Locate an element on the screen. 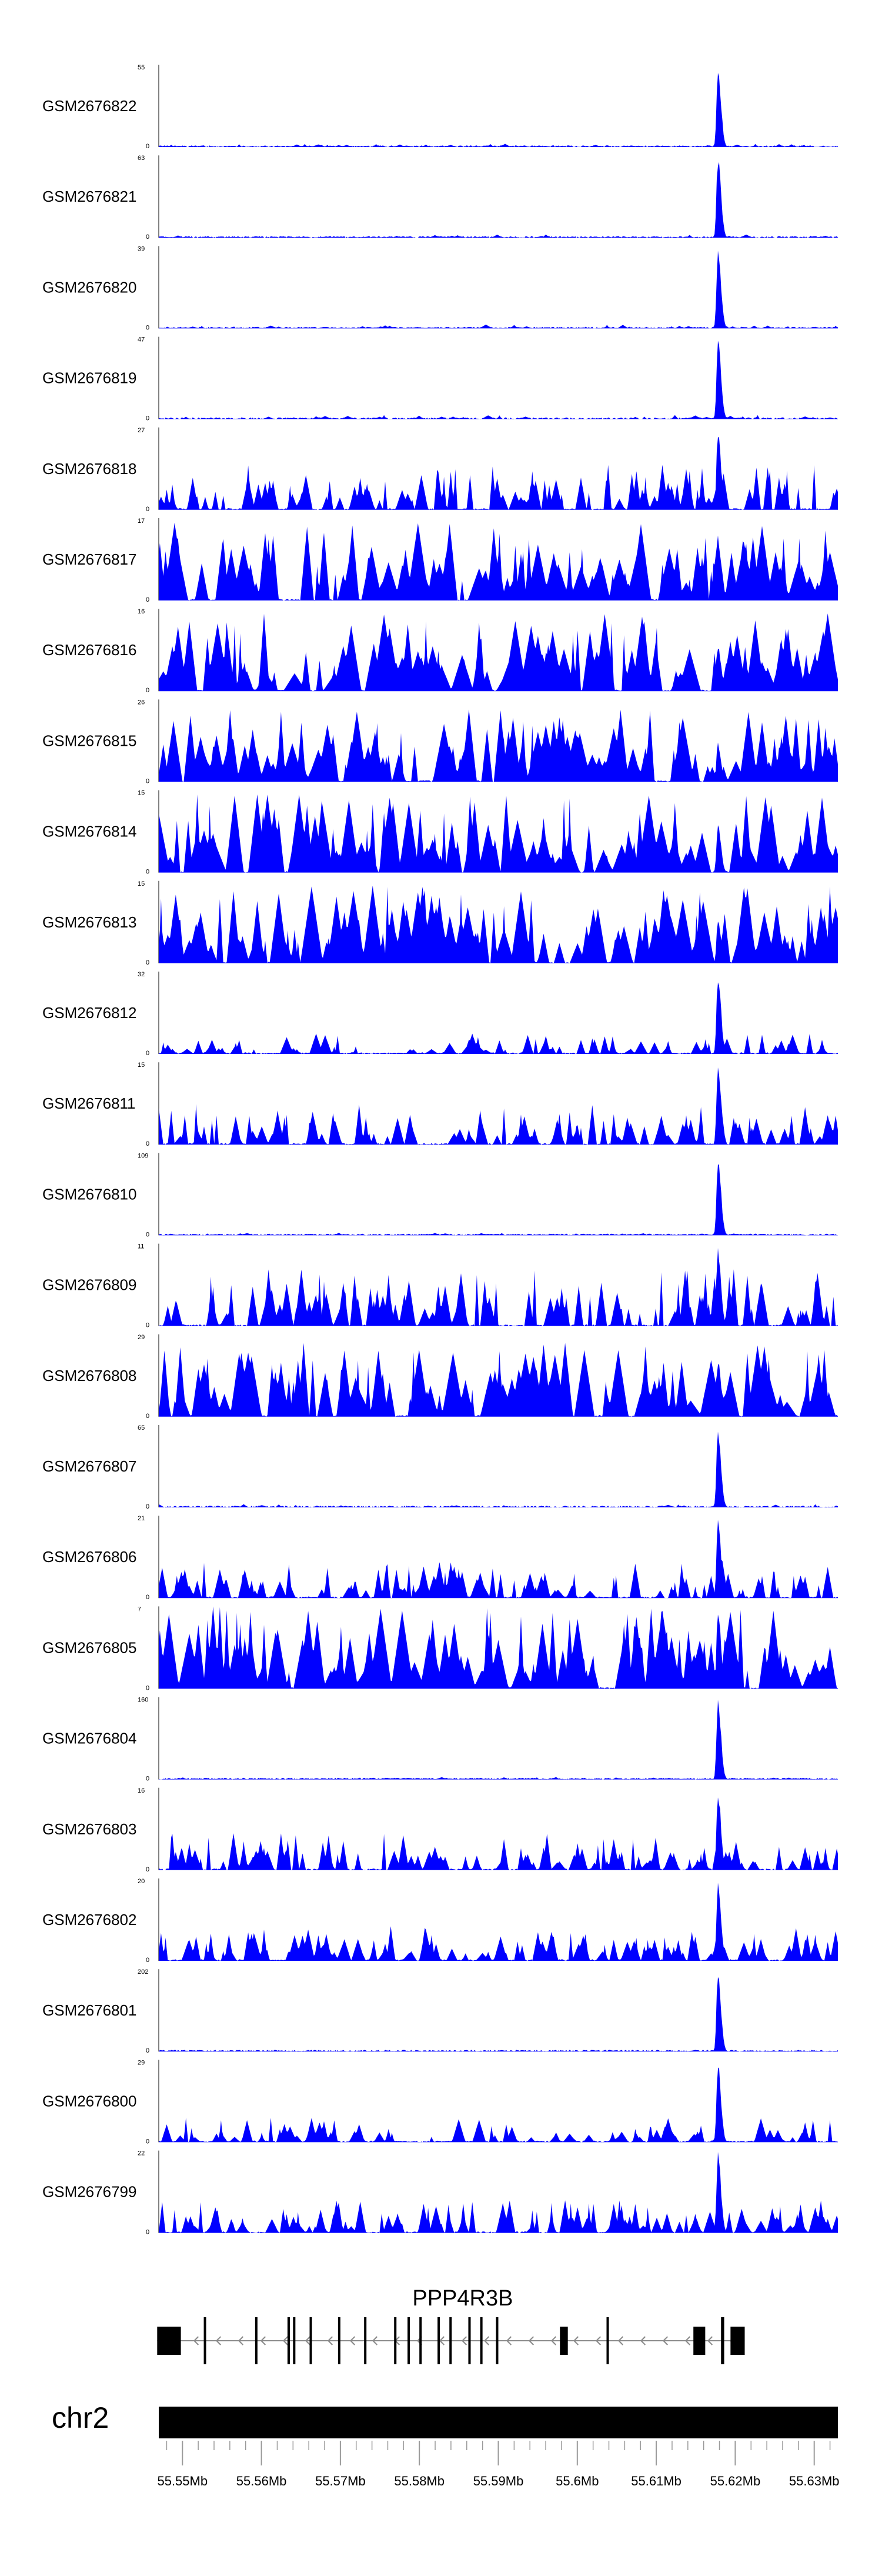 The width and height of the screenshot is (882, 2576). track-name-label: GSM2676822 is located at coordinates (89, 106).